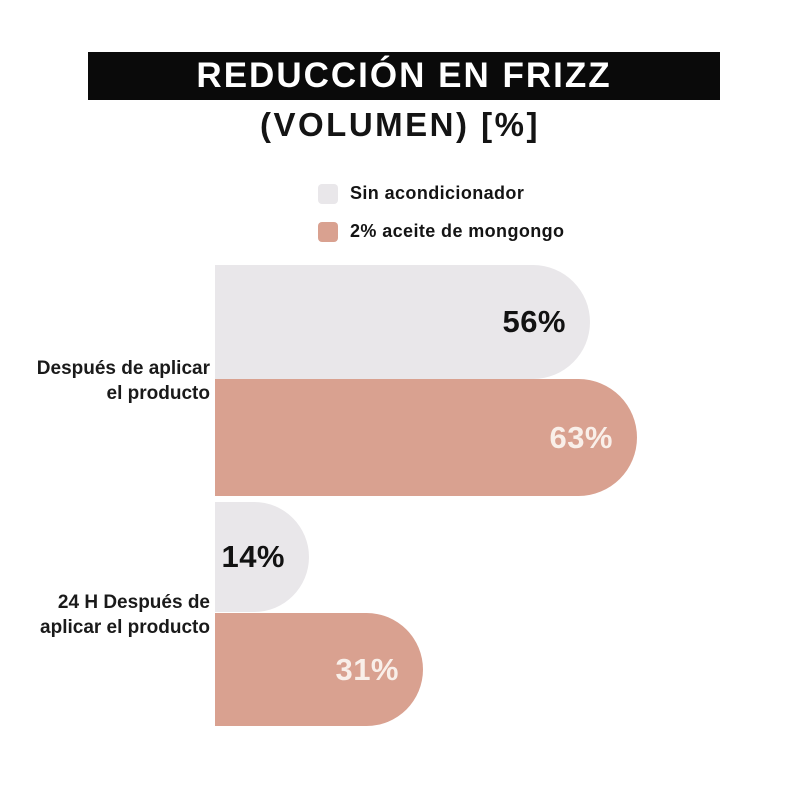  Describe the element at coordinates (125, 615) in the screenshot. I see `category-label-2: 24 H Después de aplicar el producto` at that location.